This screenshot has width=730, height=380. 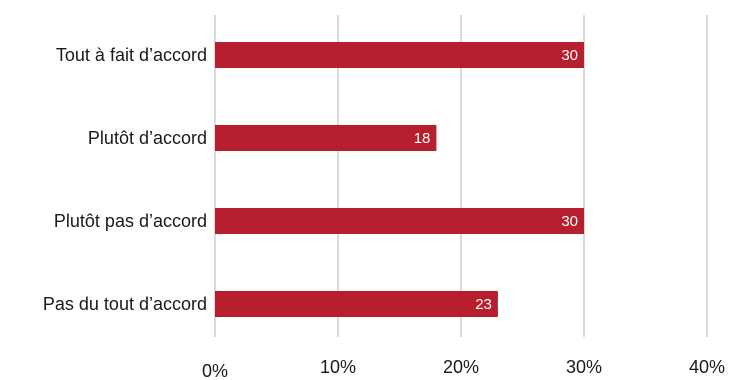 What do you see at coordinates (147, 138) in the screenshot?
I see `category-label: Plutôt d’accord` at bounding box center [147, 138].